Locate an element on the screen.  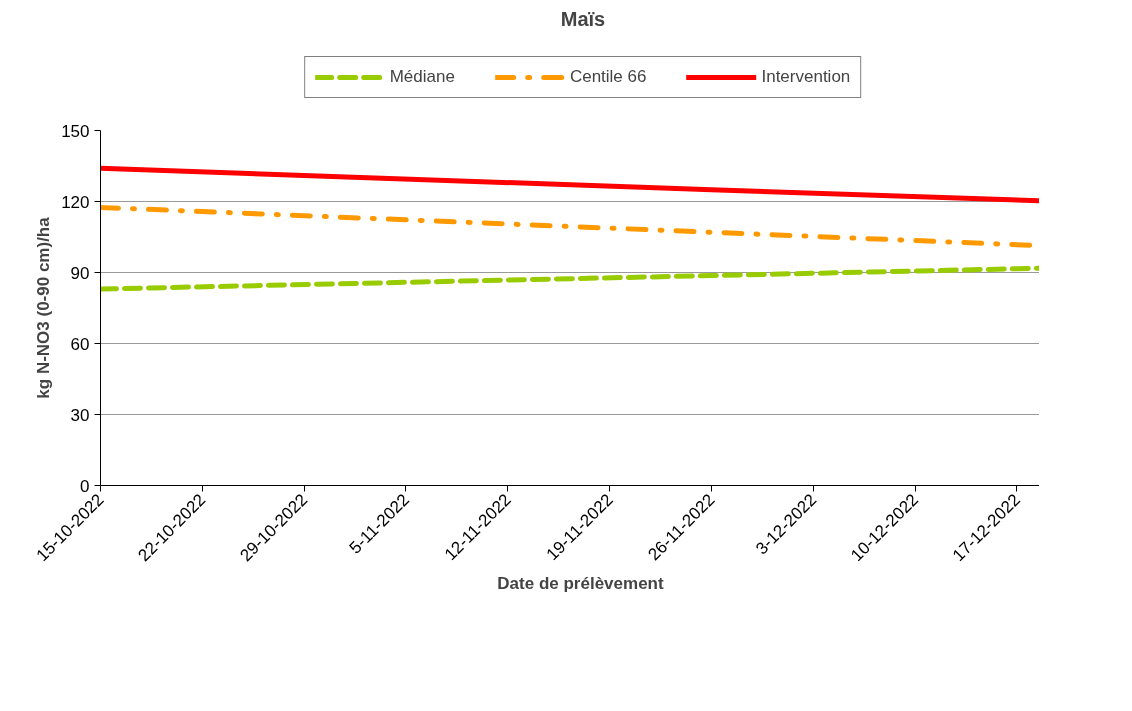
y-axis-title: kg N-NO3 (0-90 cm)/ha is located at coordinates (44, 307).